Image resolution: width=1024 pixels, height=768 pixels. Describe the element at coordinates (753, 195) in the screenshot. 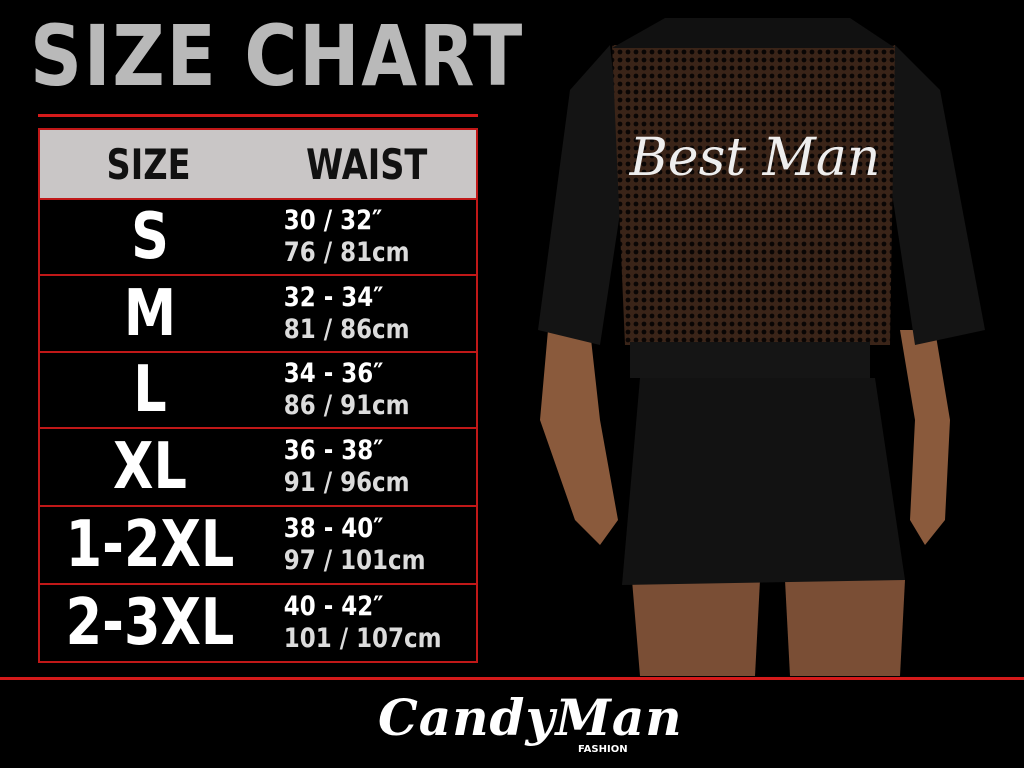

I see `mesh-back-panel` at that location.